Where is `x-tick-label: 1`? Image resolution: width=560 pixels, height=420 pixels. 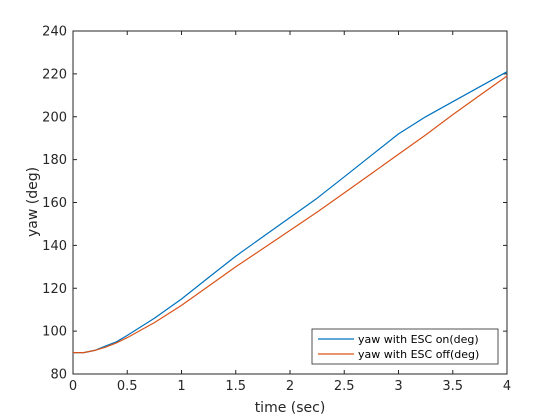 x-tick-label: 1 is located at coordinates (181, 386).